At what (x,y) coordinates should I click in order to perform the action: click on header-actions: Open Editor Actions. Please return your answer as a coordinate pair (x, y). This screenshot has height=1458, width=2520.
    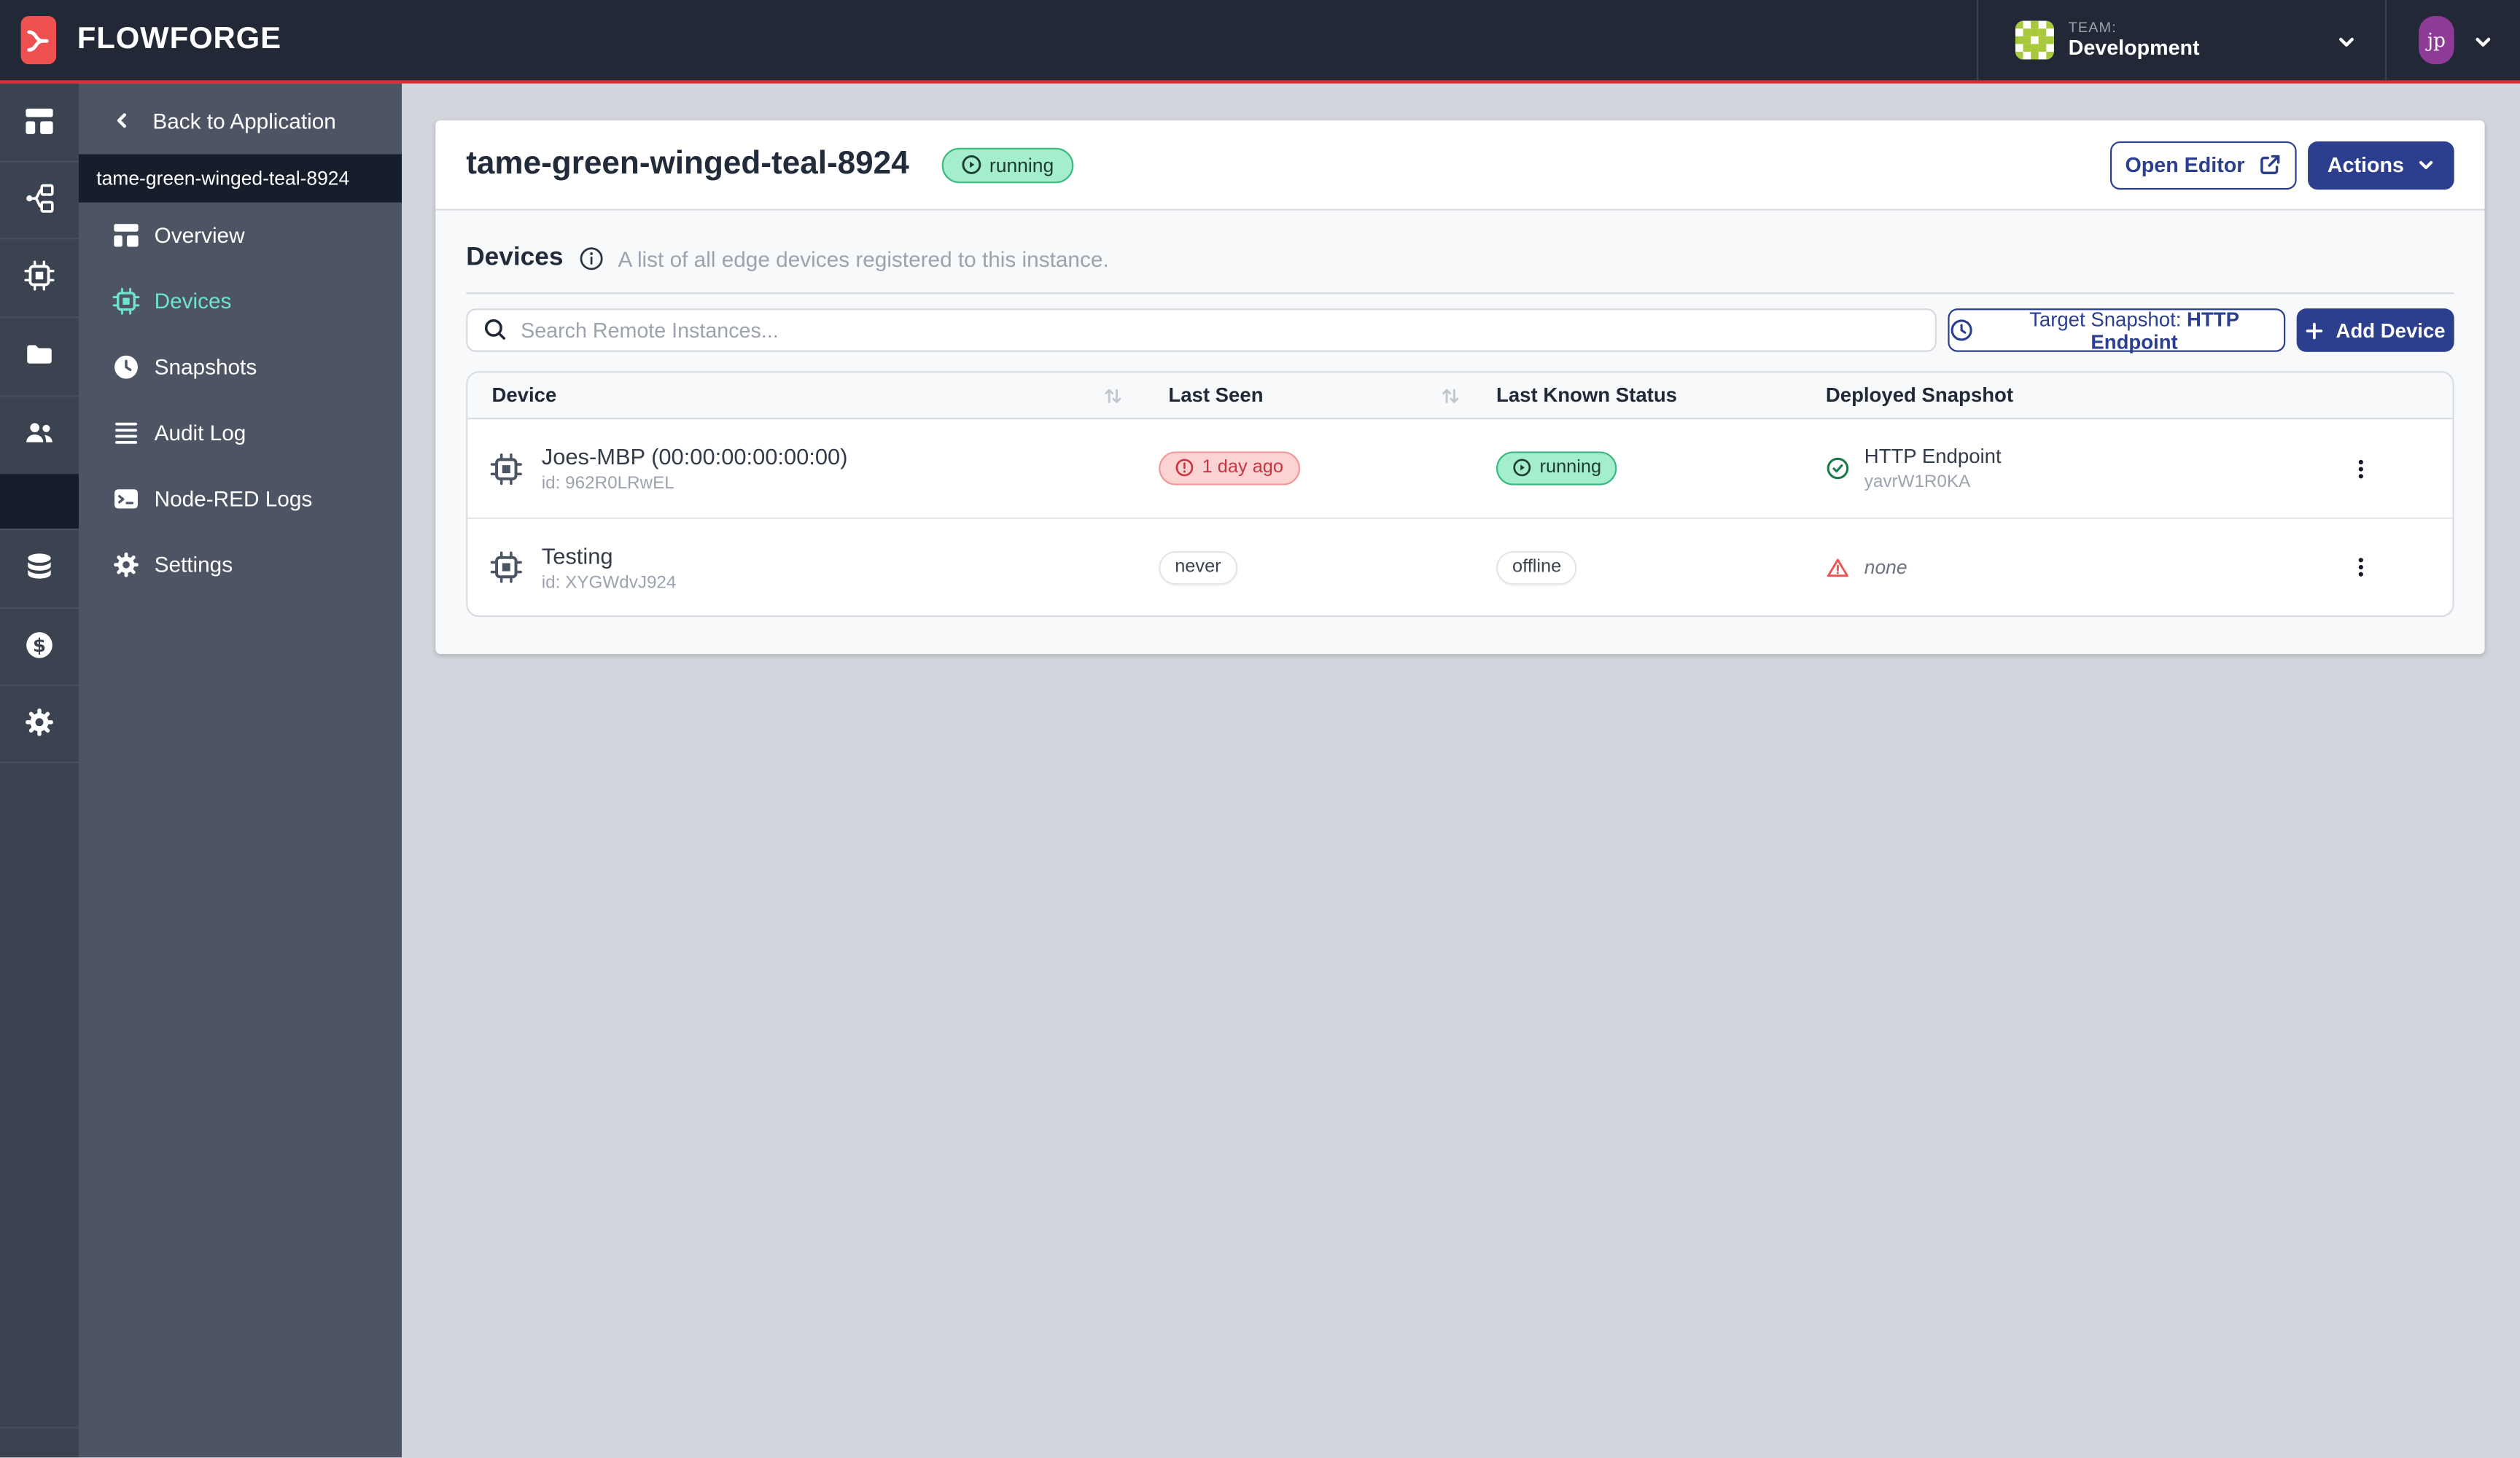
    Looking at the image, I should click on (2281, 164).